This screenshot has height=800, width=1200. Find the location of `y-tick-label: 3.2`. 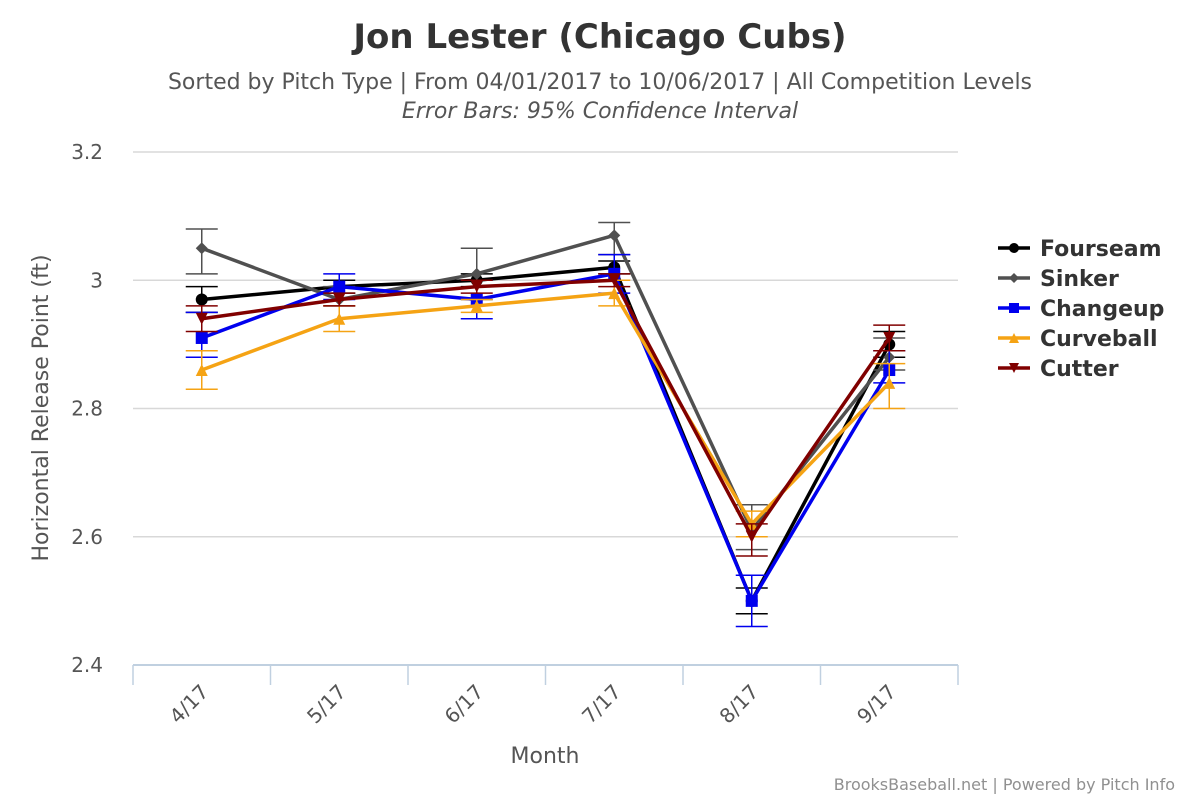

y-tick-label: 3.2 is located at coordinates (87, 152).